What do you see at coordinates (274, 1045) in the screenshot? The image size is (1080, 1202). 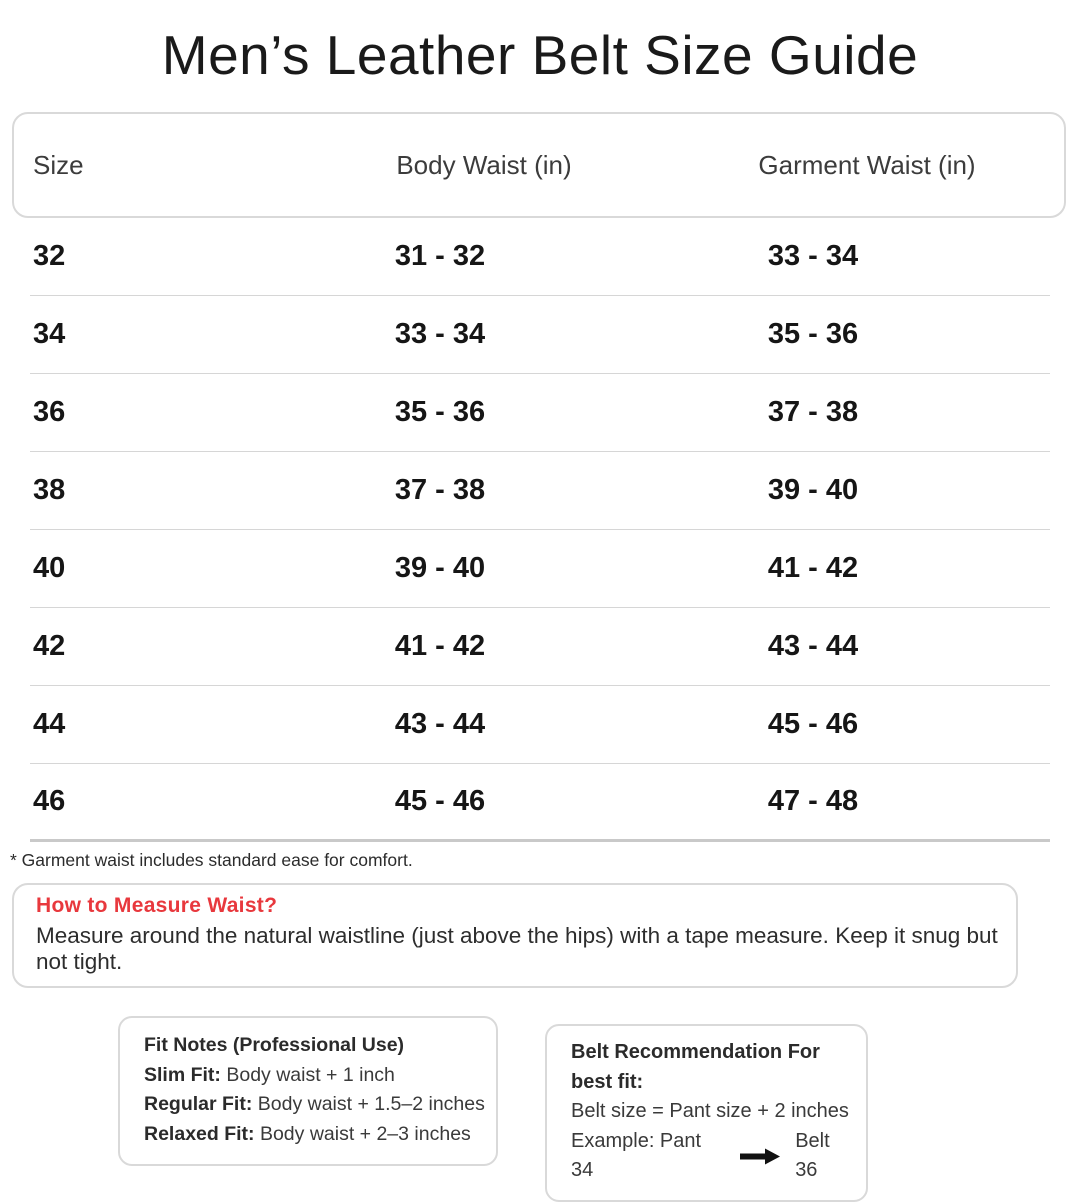 I see `fit-notes-title: Fit Notes (Professional Use)` at bounding box center [274, 1045].